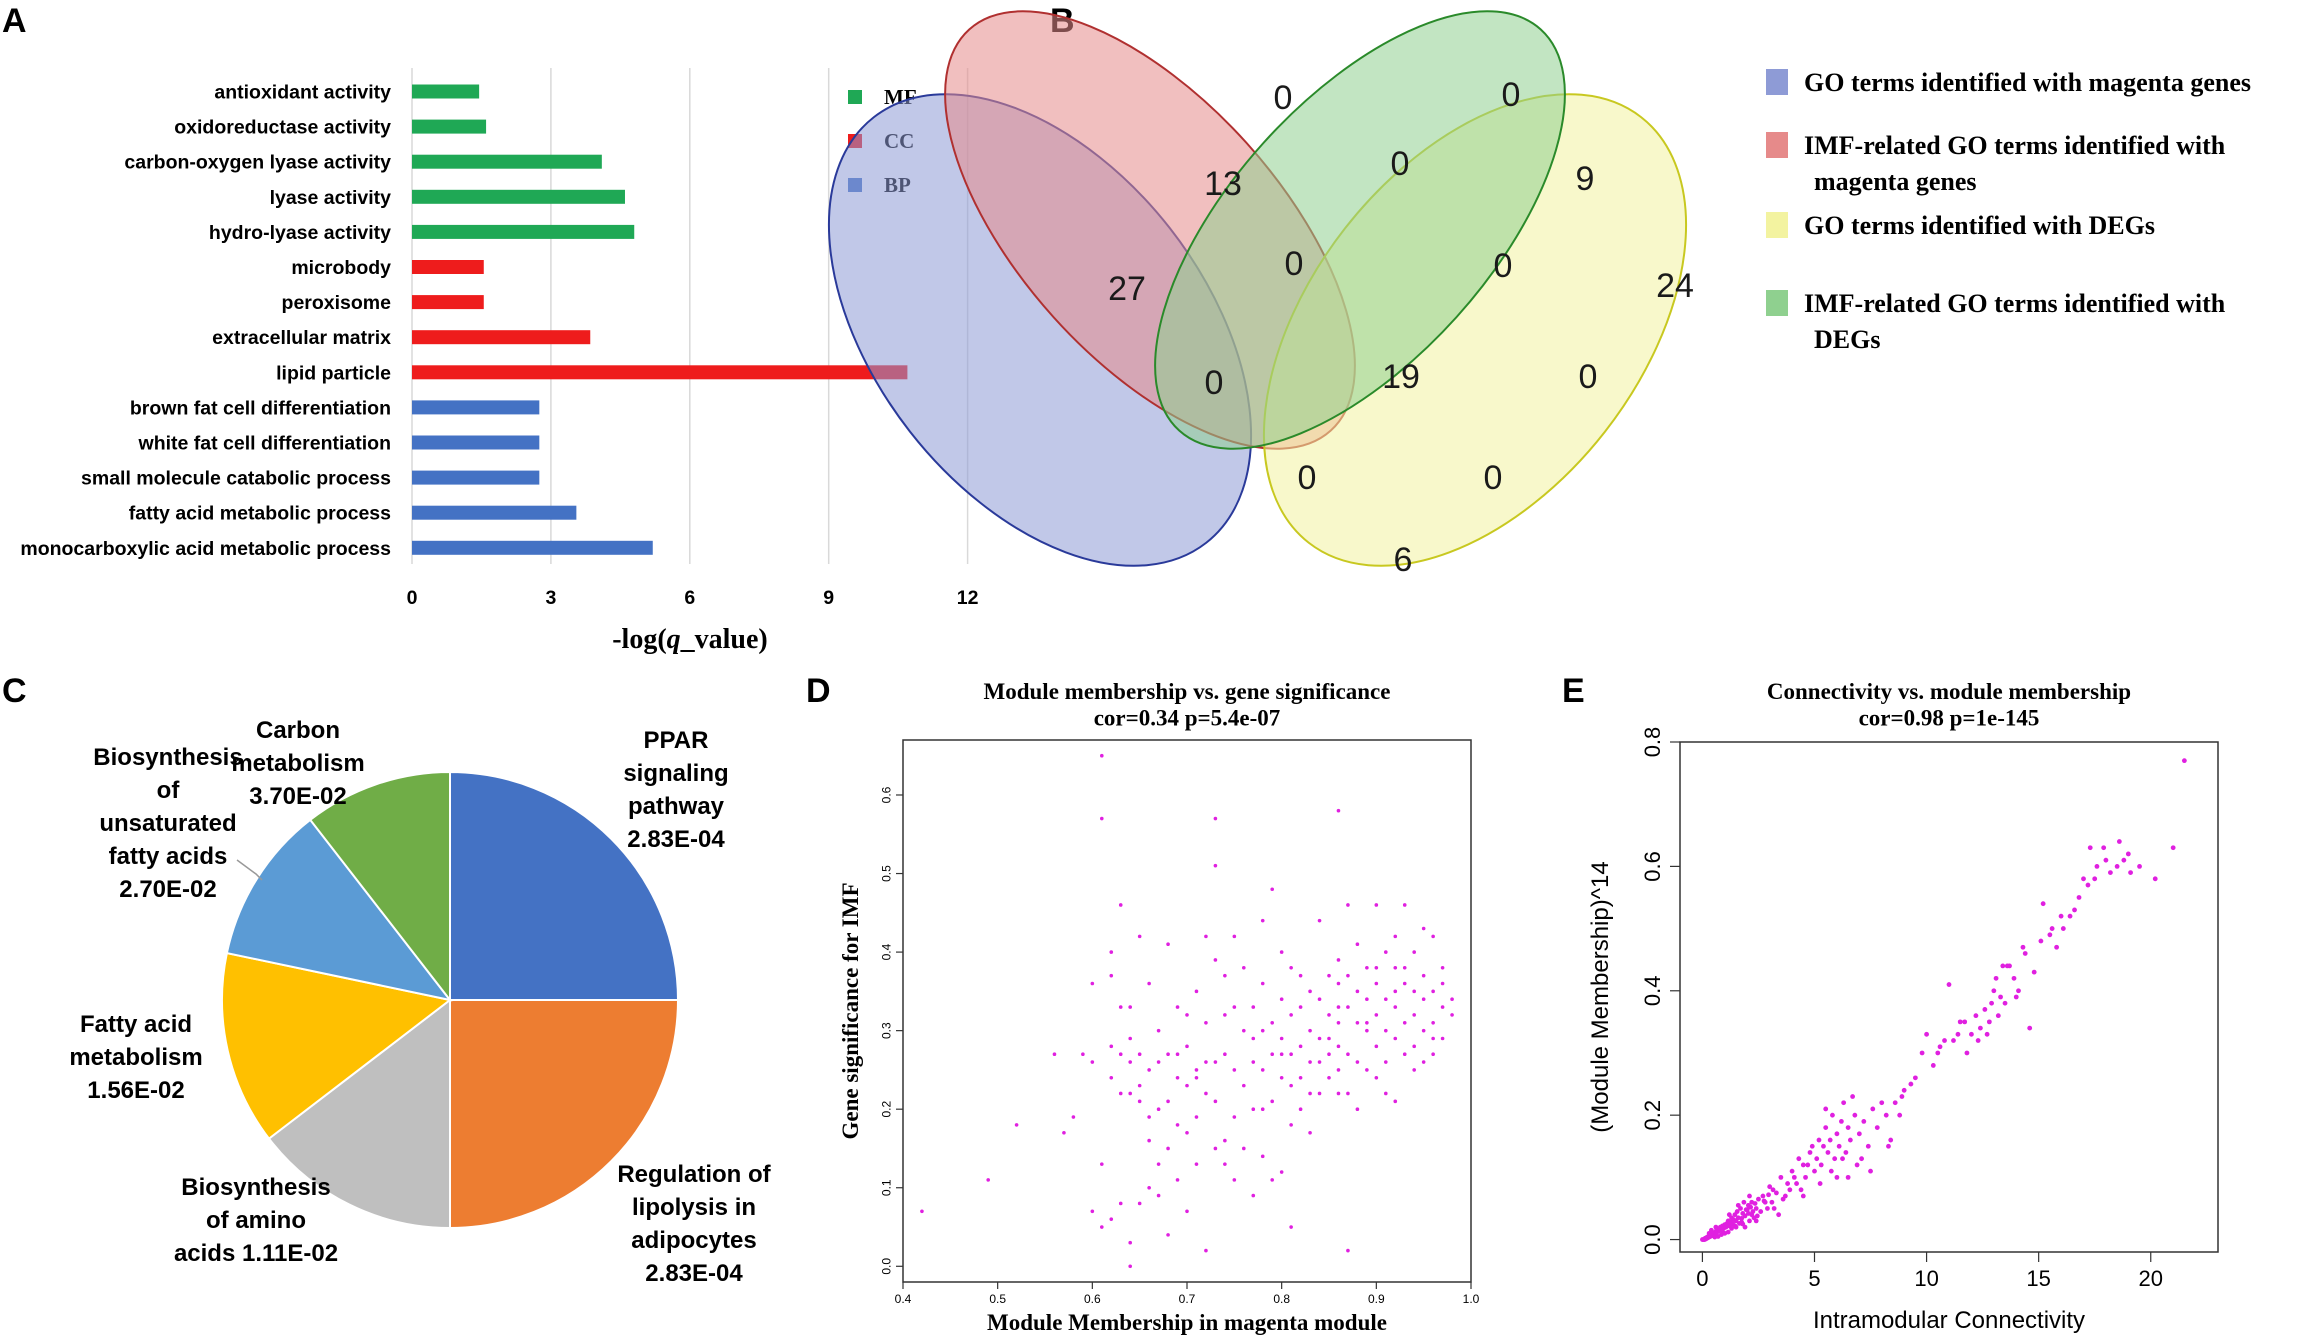 The width and height of the screenshot is (2306, 1339). Describe the element at coordinates (818, 691) in the screenshot. I see `panel-label-d: D` at that location.